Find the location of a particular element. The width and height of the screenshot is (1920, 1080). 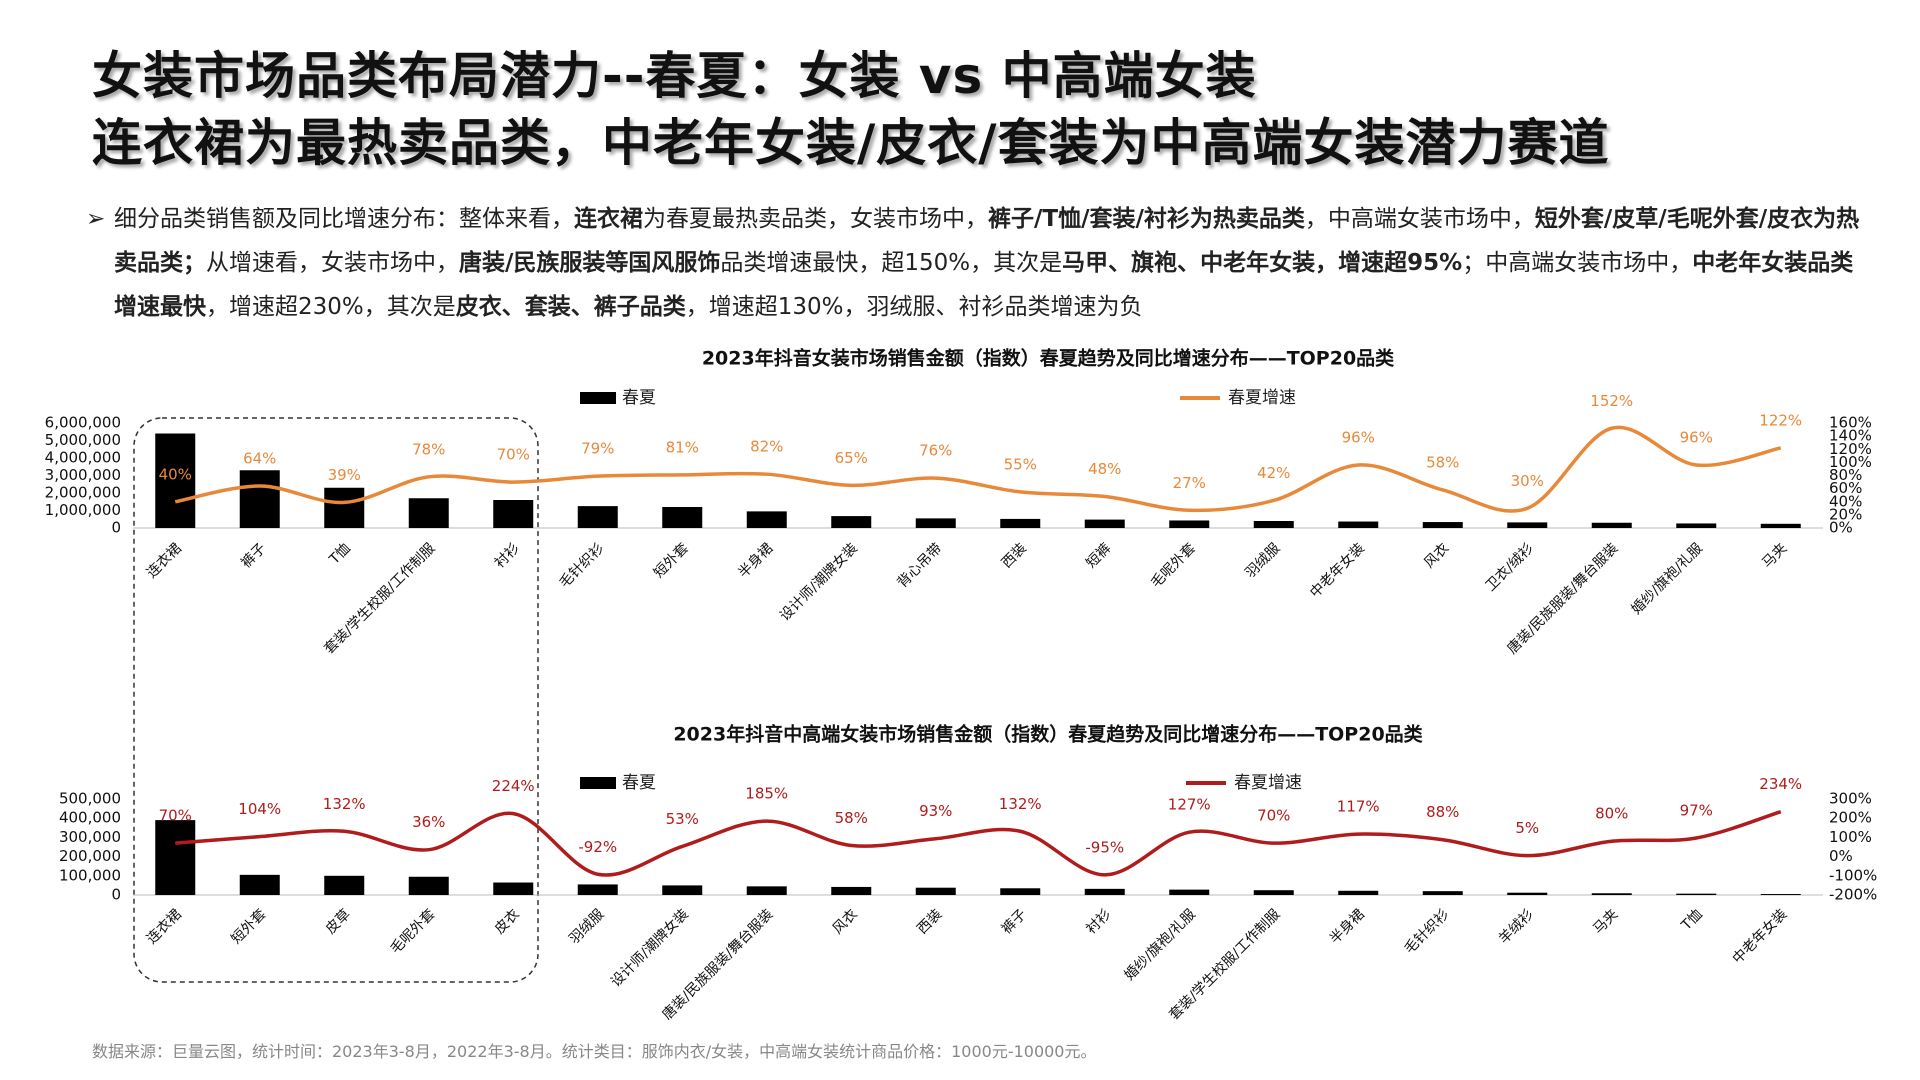

y-tick-label: 5,000,000 is located at coordinates (83, 440).